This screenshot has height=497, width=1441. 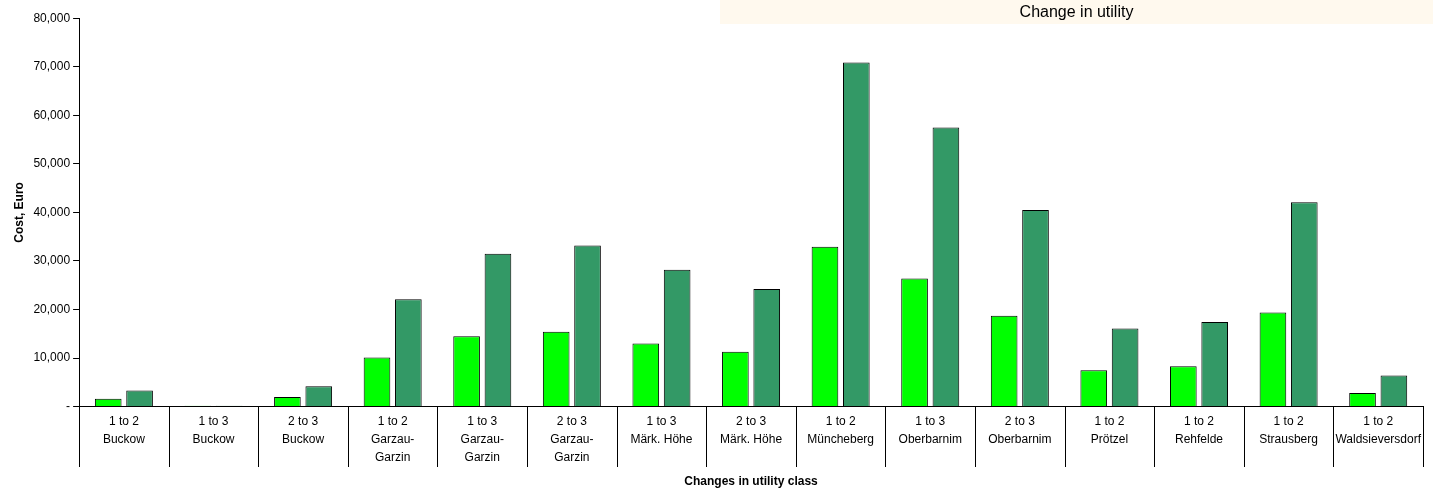 I want to click on x-tick-label: 1 to 3 Garzau-Garzin, so click(x=482, y=438).